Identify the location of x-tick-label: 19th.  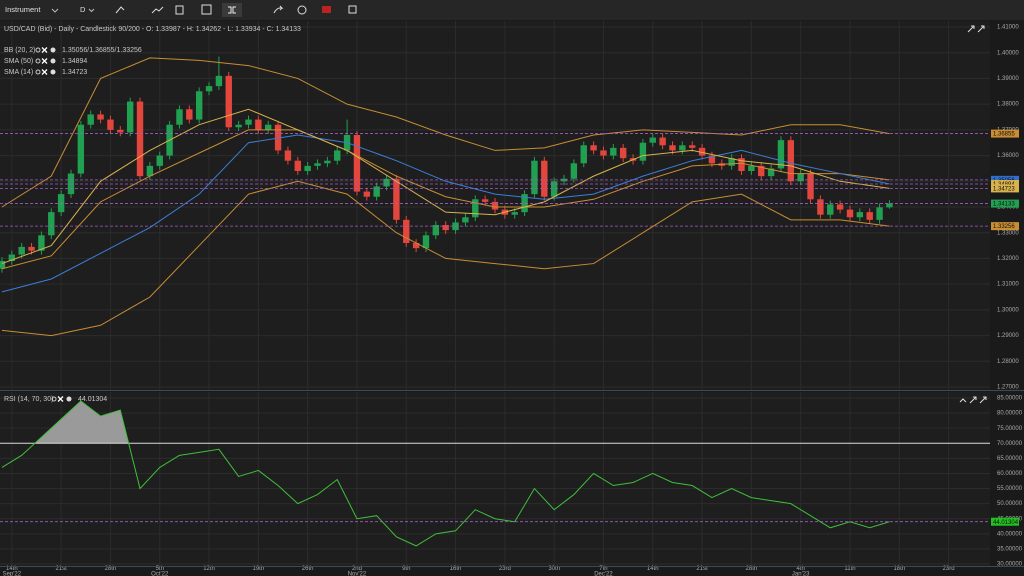
(259, 569).